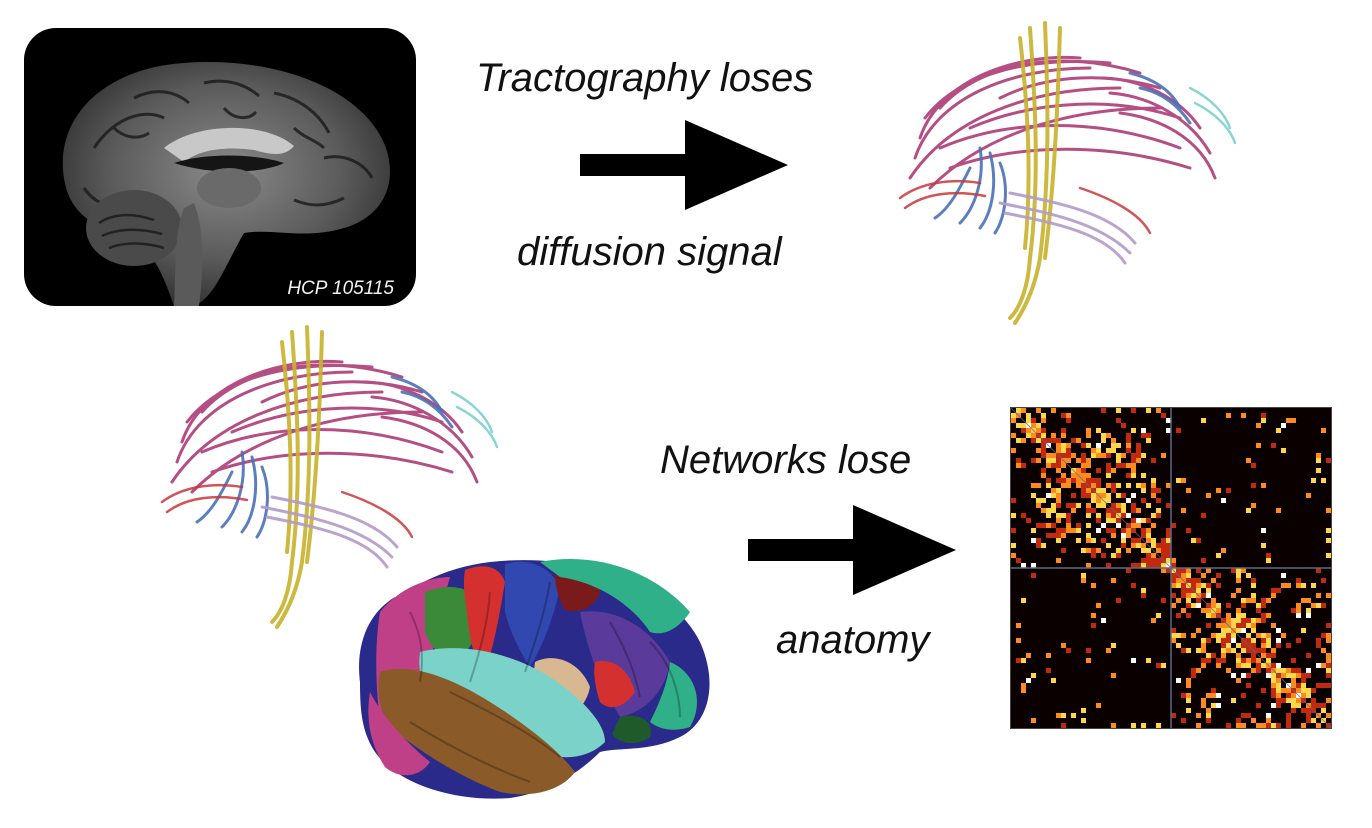 The image size is (1372, 828). Describe the element at coordinates (1171, 568) in the screenshot. I see `connectivity-matrix` at that location.